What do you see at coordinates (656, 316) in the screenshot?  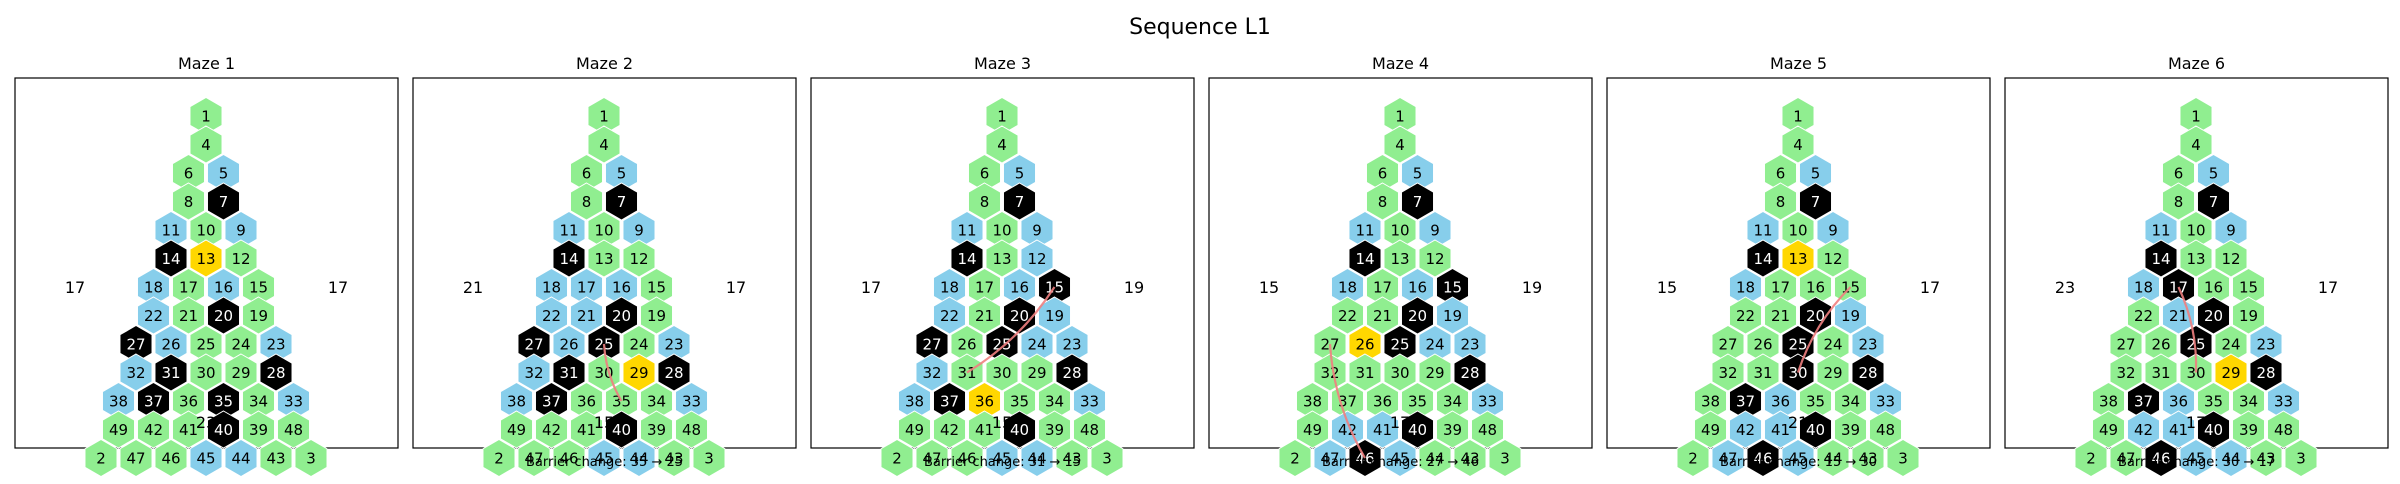 I see `hex-label: 19` at bounding box center [656, 316].